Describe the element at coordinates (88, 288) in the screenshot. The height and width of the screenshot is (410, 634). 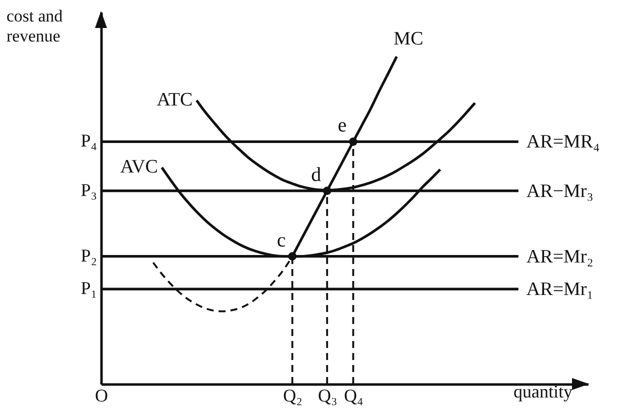
I see `annotation: P₁` at that location.